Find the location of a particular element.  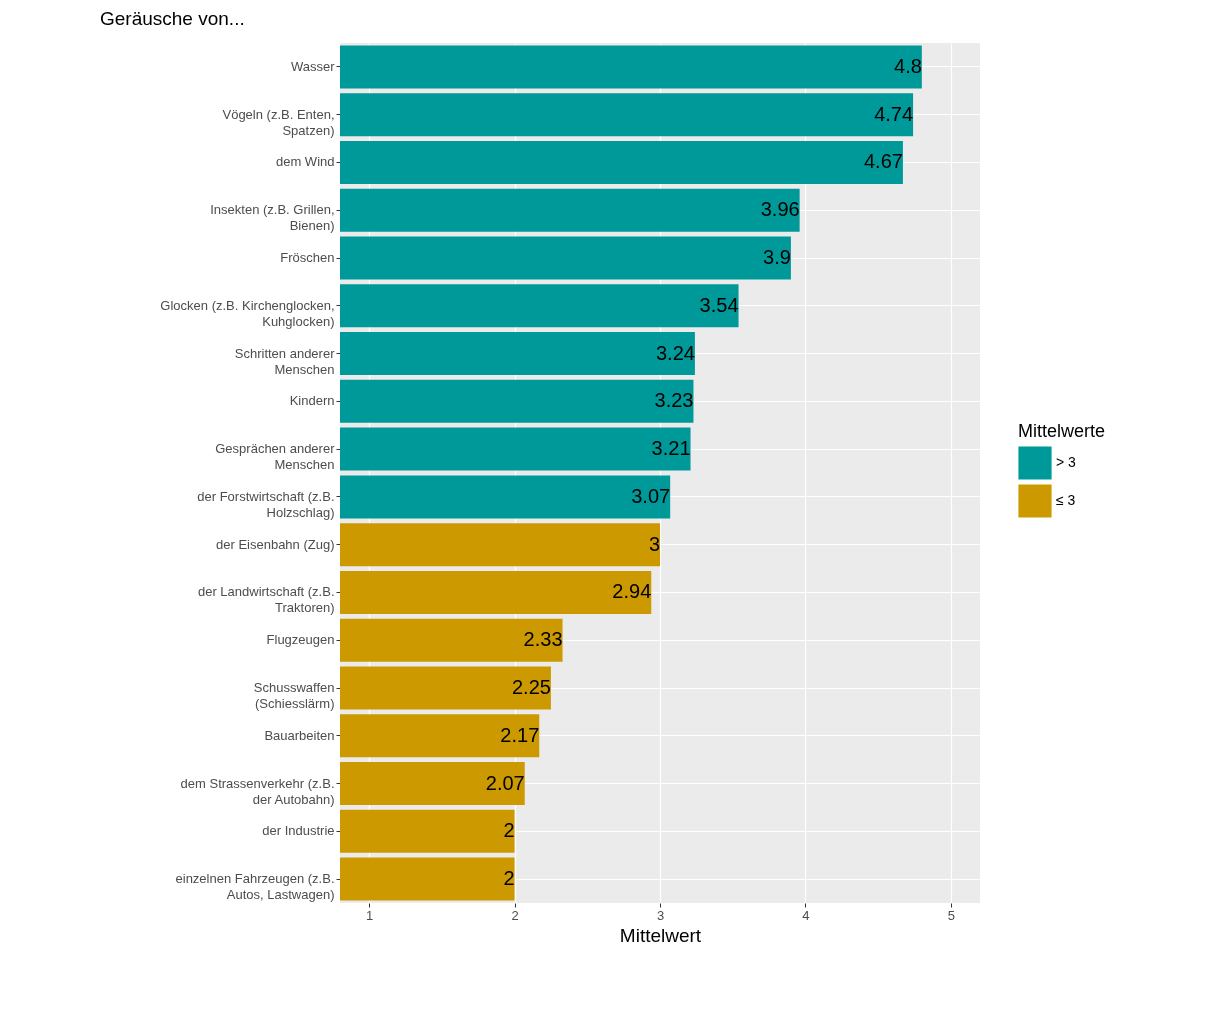

y-tick-label: Flugzeugen is located at coordinates (300, 640).